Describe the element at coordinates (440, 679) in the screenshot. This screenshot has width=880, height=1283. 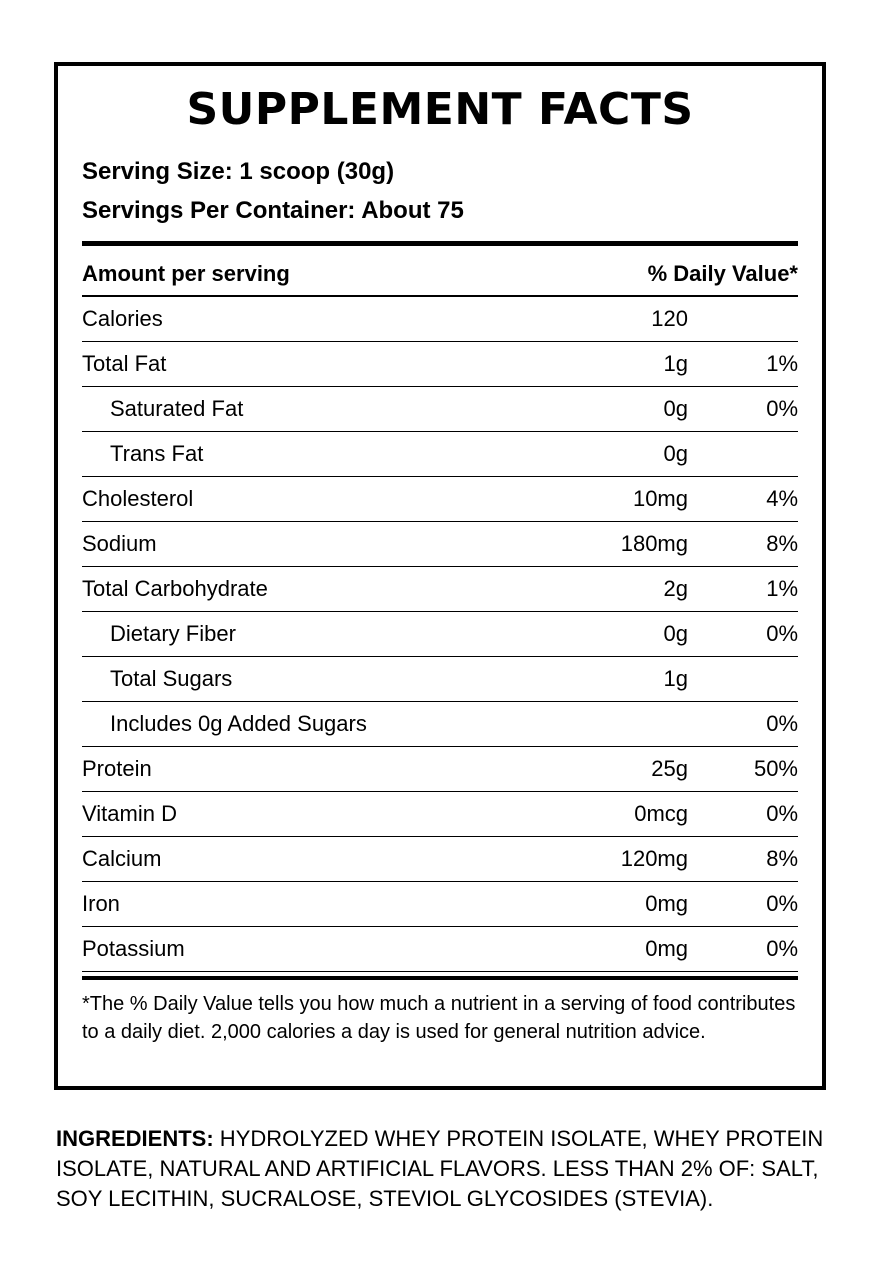
I see `table-row: Total Sugars 1g` at that location.